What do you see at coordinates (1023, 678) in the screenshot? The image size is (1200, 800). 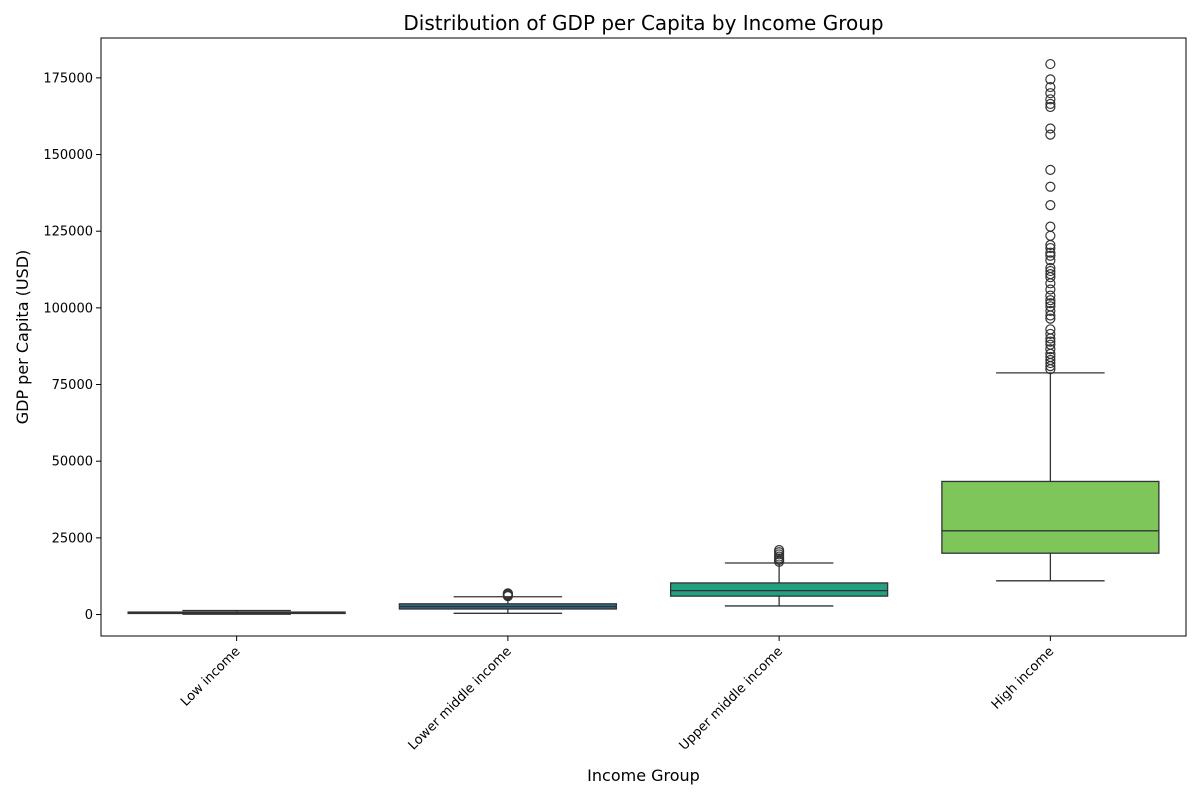 I see `x-tick-label: High income` at bounding box center [1023, 678].